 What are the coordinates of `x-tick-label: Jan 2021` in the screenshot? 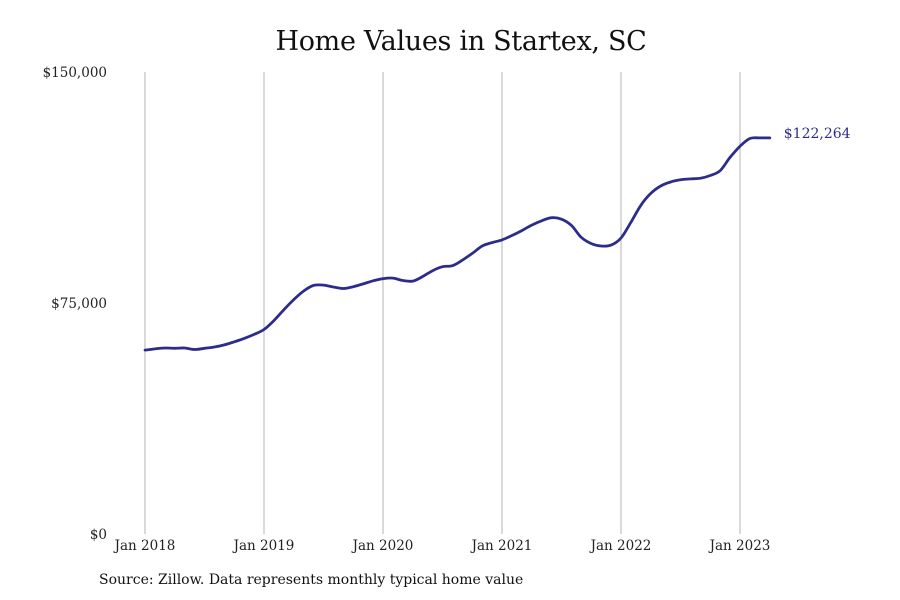 It's located at (501, 546).